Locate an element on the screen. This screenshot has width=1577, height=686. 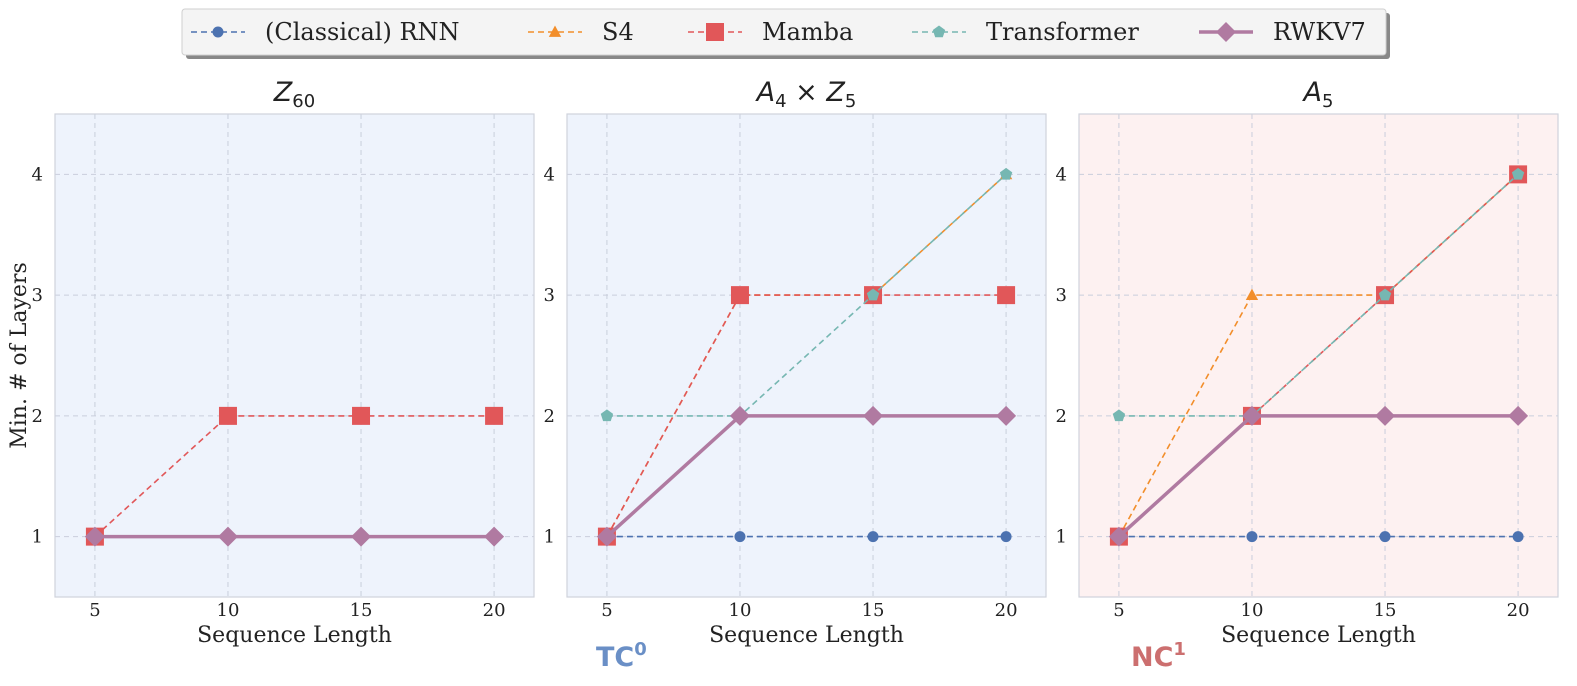
complexity-class-name: TC is located at coordinates (615, 657).